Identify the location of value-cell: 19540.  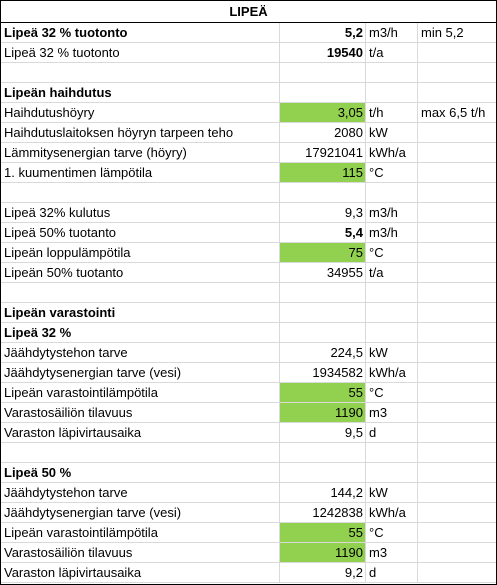
(323, 53).